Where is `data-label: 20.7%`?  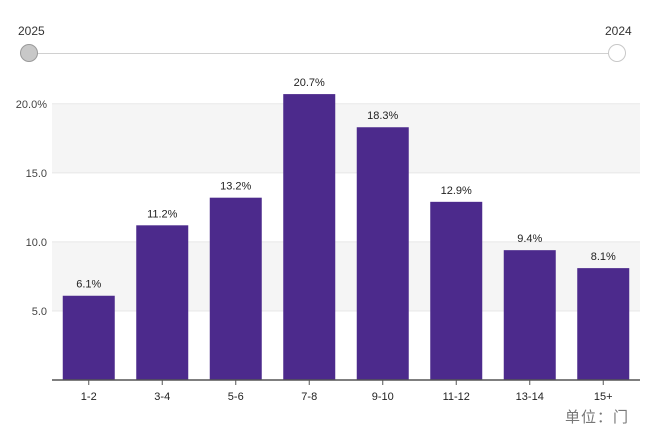
data-label: 20.7% is located at coordinates (309, 83).